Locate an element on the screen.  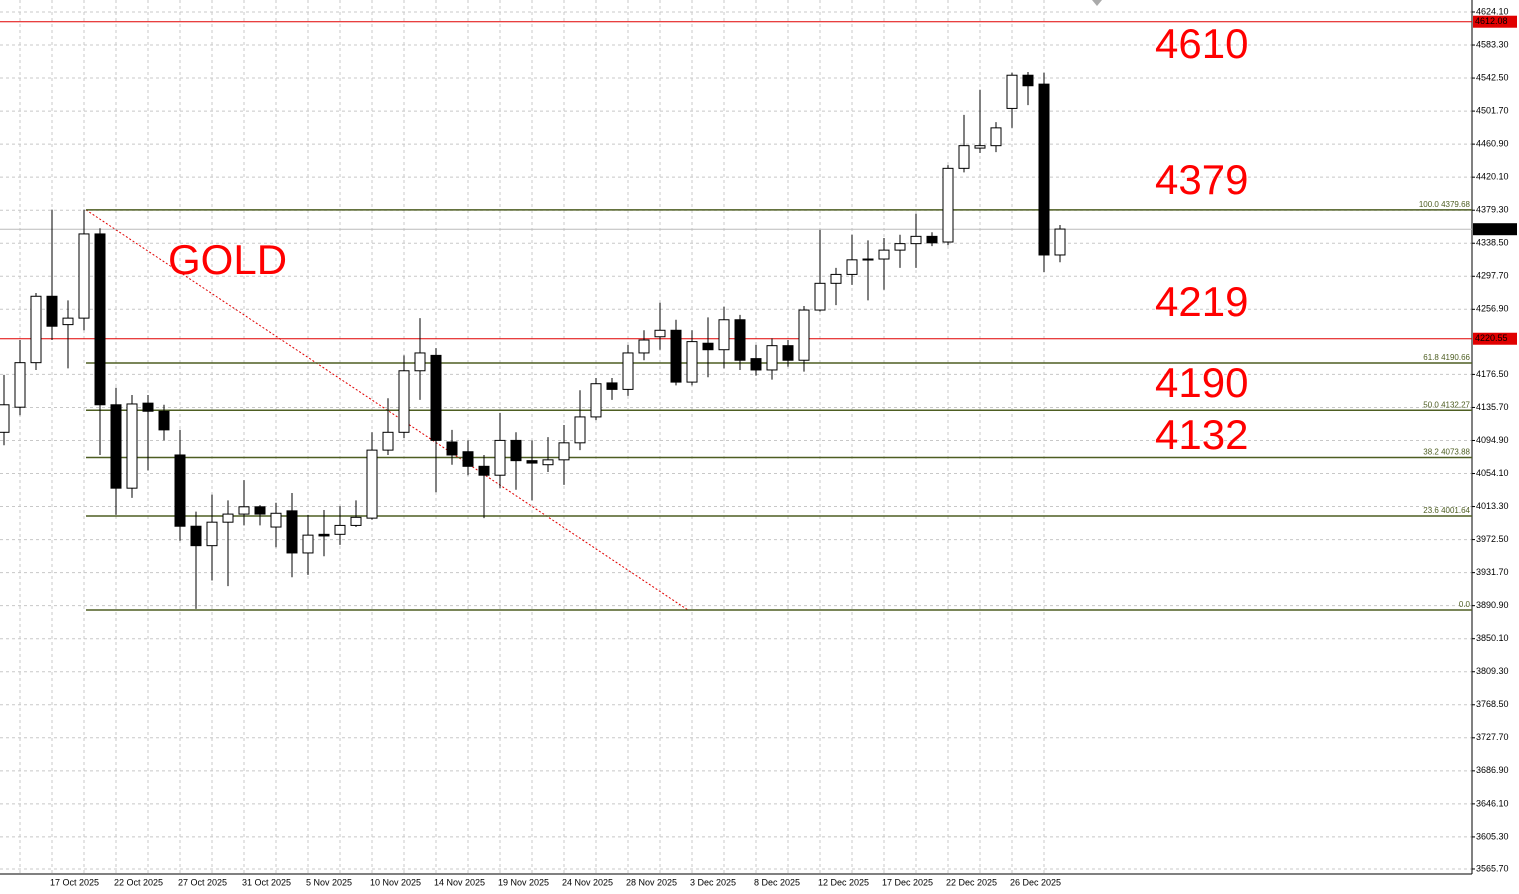
y-tick-label: 3890.90 is located at coordinates (1492, 605).